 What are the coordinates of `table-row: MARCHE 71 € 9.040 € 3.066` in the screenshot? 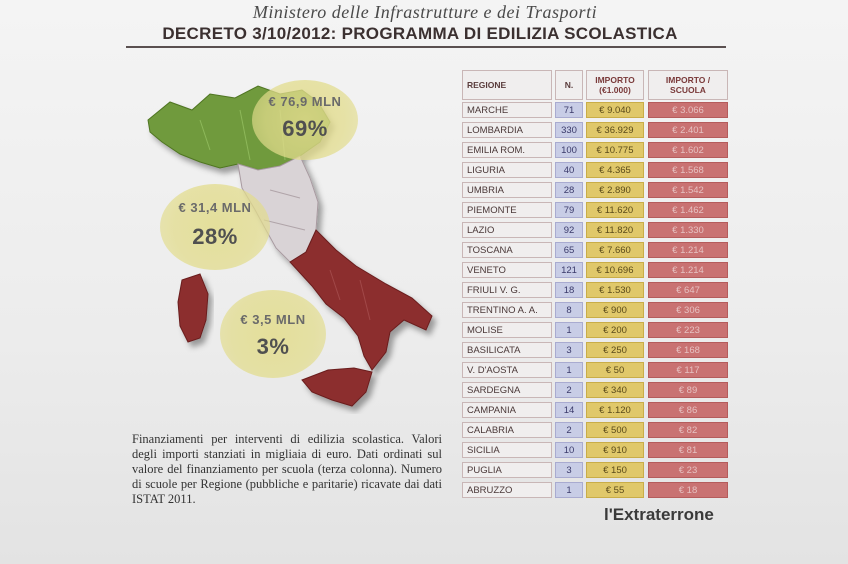 It's located at (597, 110).